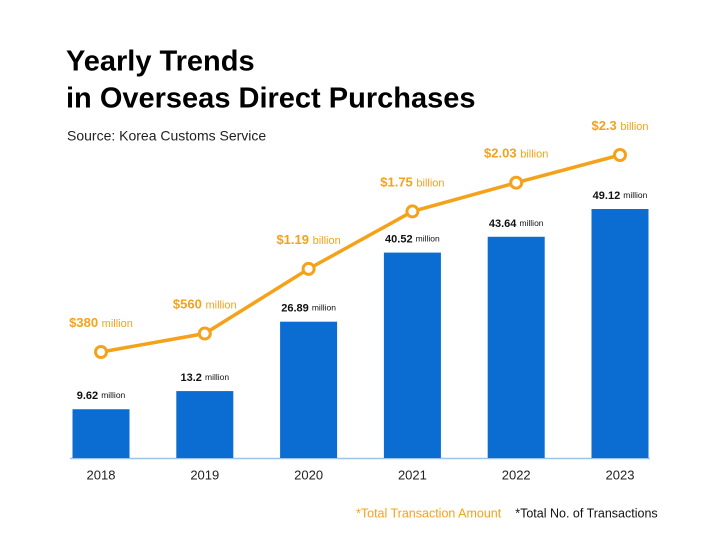  What do you see at coordinates (308, 474) in the screenshot?
I see `x-tick-label: 2020` at bounding box center [308, 474].